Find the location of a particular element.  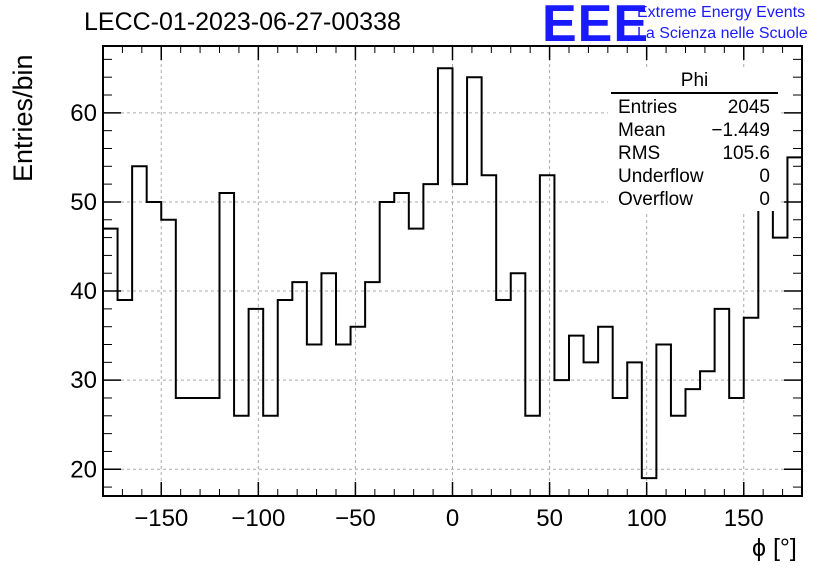

stats-row-mean: Mean −1.449 is located at coordinates (693, 130).